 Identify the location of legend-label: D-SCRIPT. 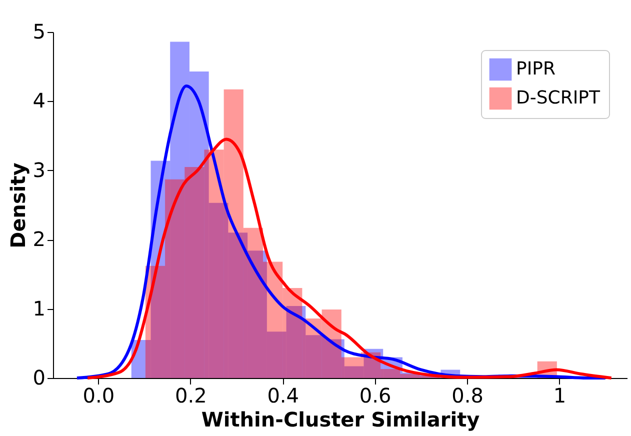
(559, 98).